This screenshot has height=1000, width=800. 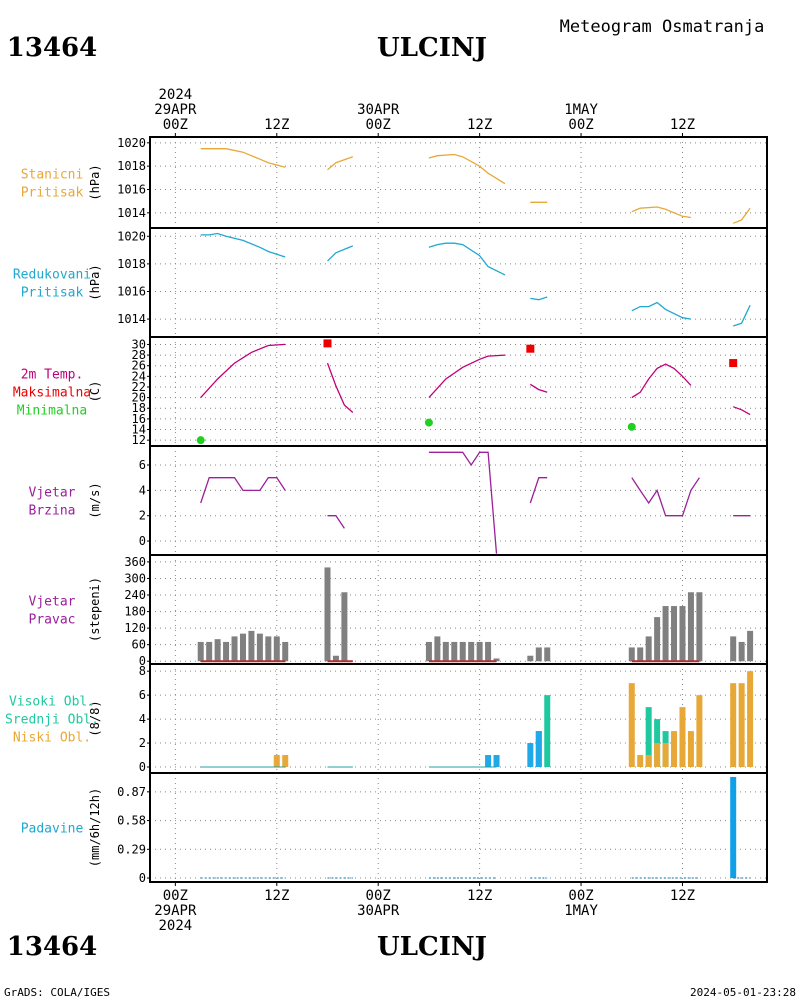 I want to click on x-tick-label-top: 29APR, so click(x=175, y=110).